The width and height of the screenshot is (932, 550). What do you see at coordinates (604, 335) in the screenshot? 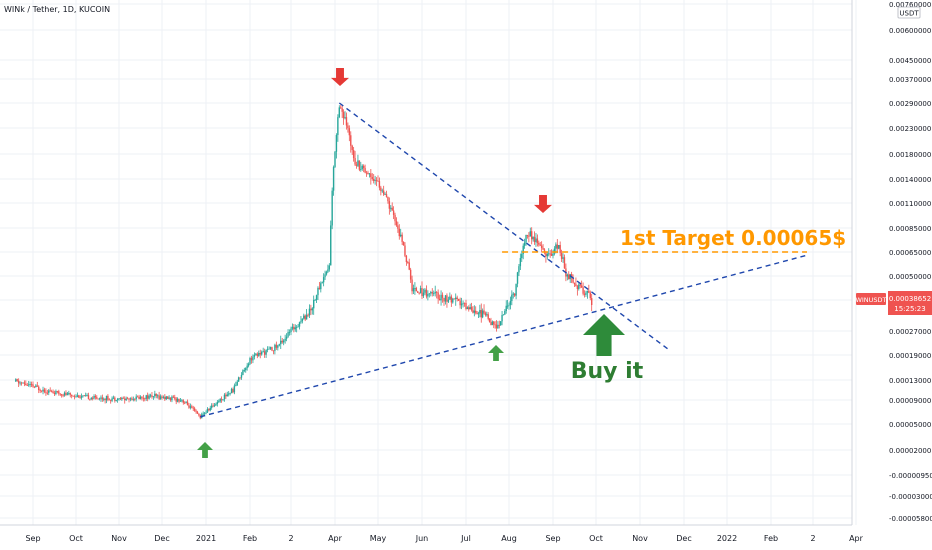
I see `arrow-up-big-icon` at bounding box center [604, 335].